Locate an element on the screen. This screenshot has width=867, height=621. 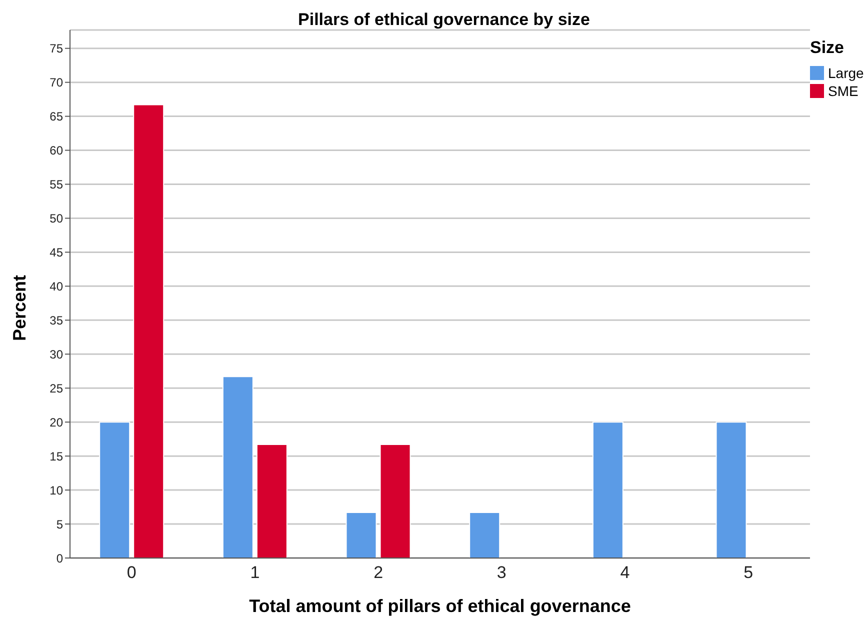
x-tick-label: 2 is located at coordinates (379, 572).